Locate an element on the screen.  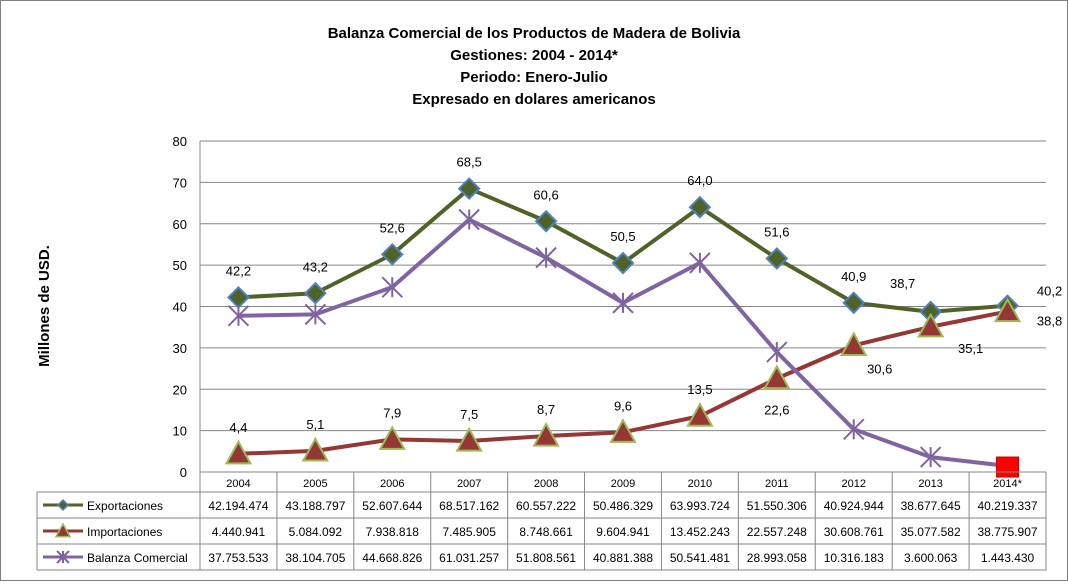
table-cell: 51.808.561 is located at coordinates (546, 558).